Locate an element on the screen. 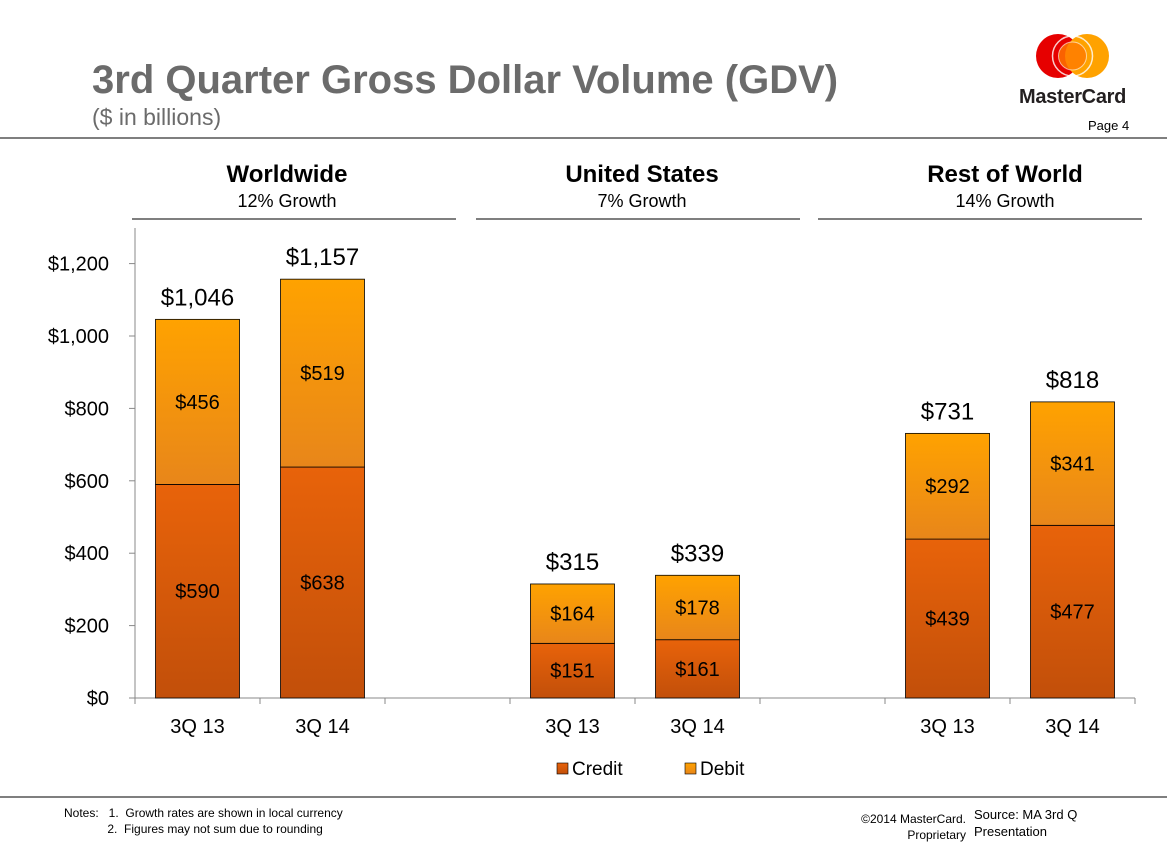 The height and width of the screenshot is (845, 1167). y-tick-label: $1,200 is located at coordinates (78, 265).